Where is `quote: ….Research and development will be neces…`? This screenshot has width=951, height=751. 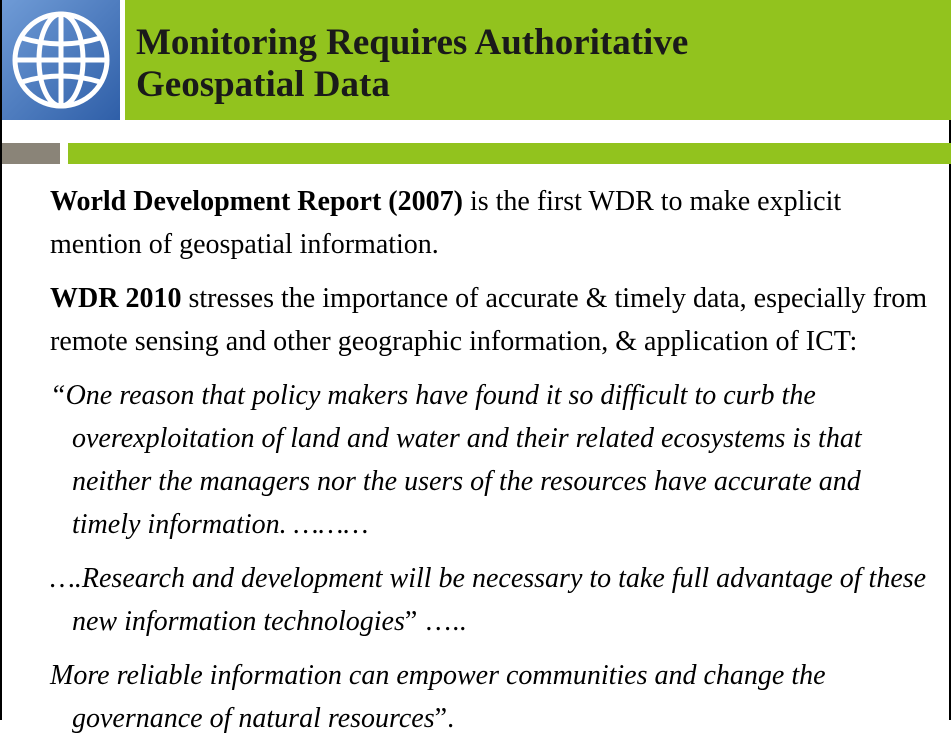 quote: ….Research and development will be neces… is located at coordinates (490, 600).